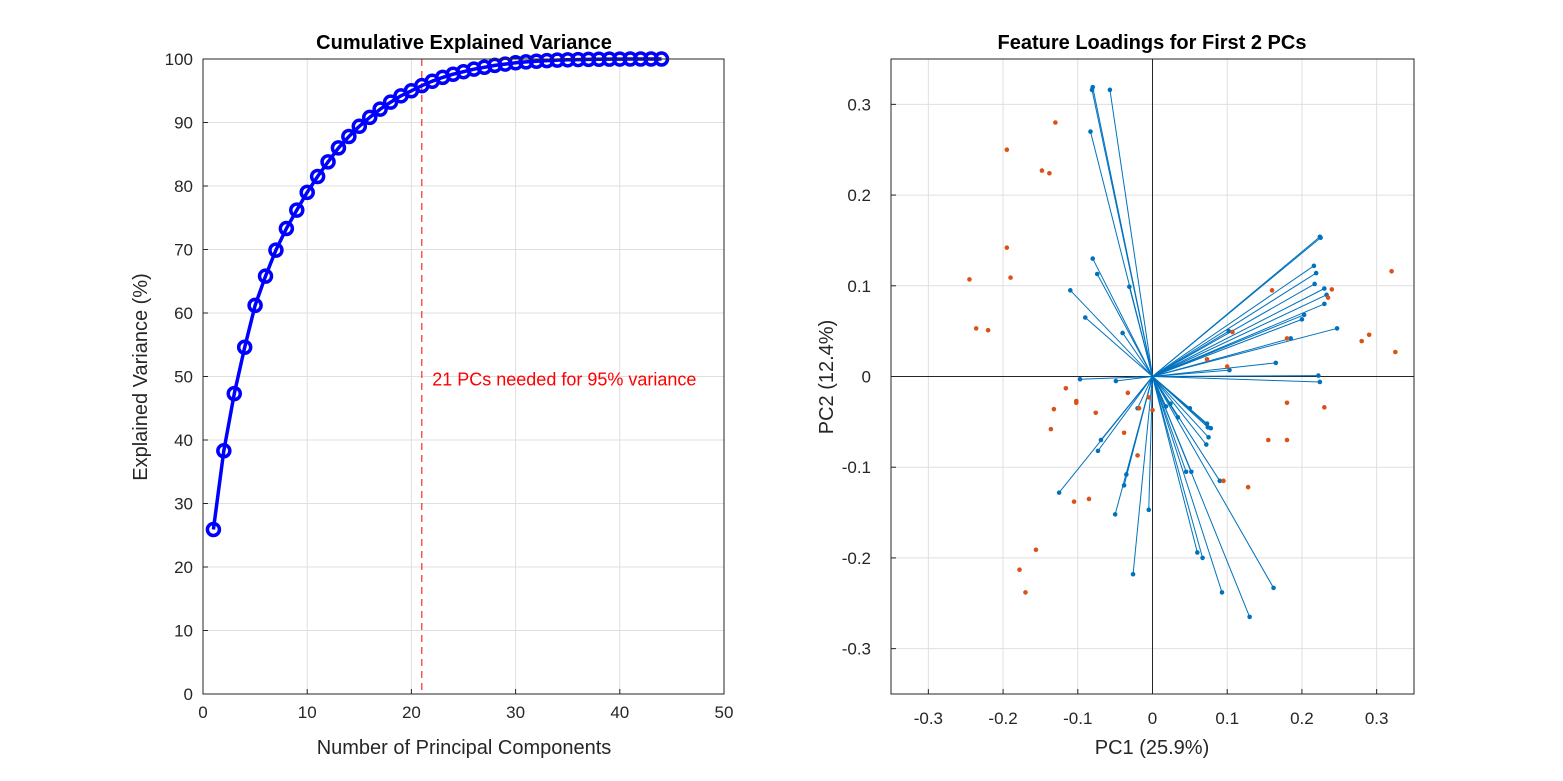 The image size is (1563, 781). What do you see at coordinates (1077, 718) in the screenshot?
I see `right-x-tick-label: -0.1` at bounding box center [1077, 718].